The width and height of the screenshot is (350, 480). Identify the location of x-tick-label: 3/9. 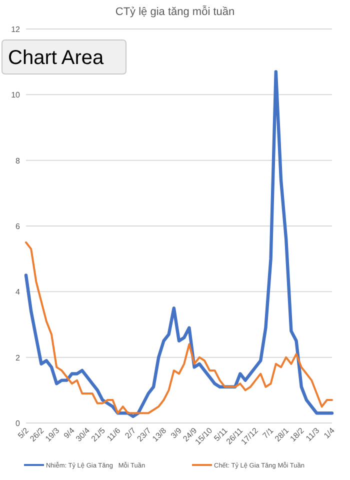
(176, 433).